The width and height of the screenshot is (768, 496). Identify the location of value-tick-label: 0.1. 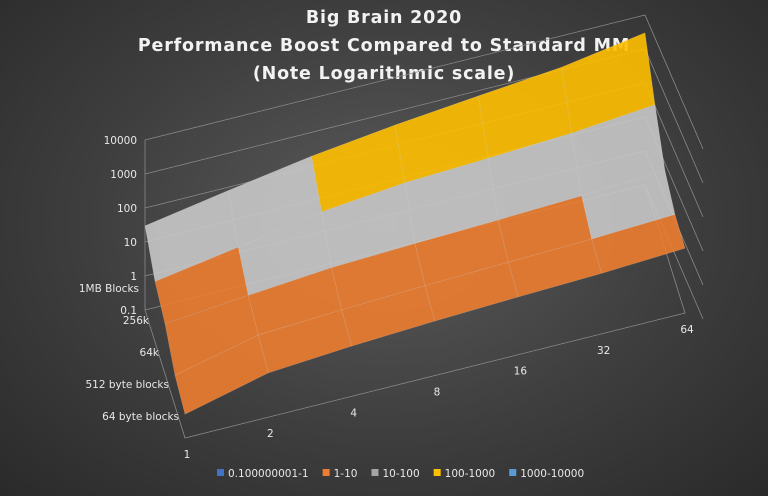
(128, 311).